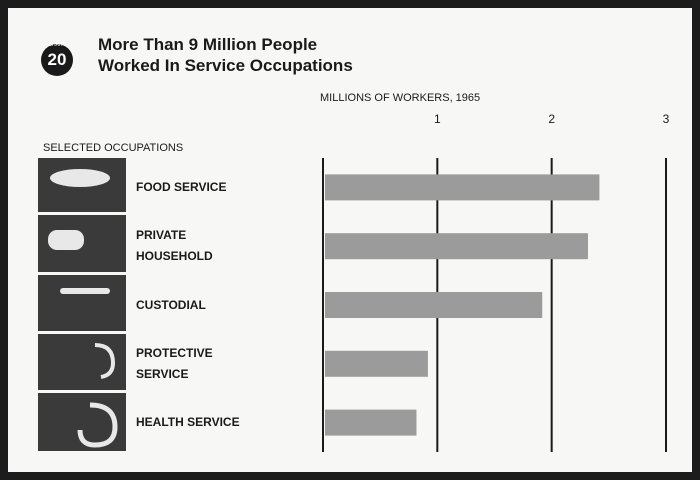  I want to click on icons, so click(82, 304).